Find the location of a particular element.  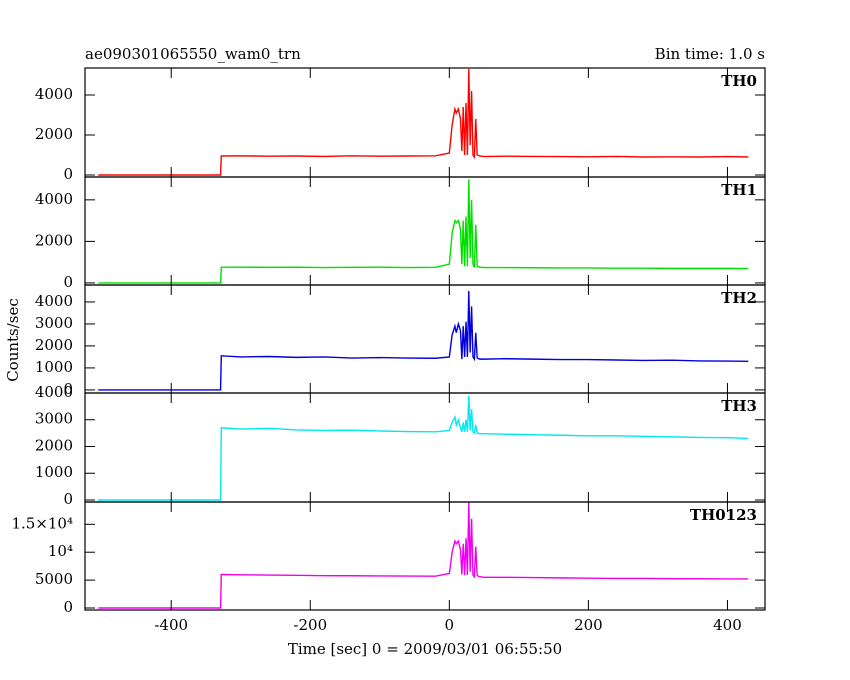

x-tick-label: 200 is located at coordinates (588, 625).